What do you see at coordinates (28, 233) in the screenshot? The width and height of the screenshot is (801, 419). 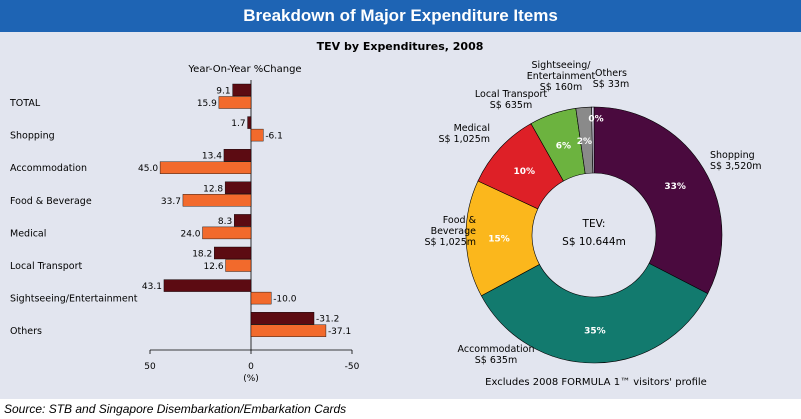 I see `bar-category-label: Medical` at bounding box center [28, 233].